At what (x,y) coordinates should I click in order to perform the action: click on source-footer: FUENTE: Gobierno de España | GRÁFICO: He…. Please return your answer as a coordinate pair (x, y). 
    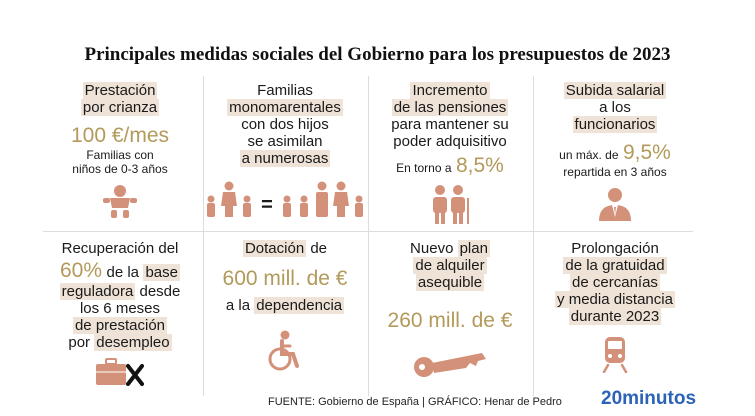
    Looking at the image, I should click on (415, 402).